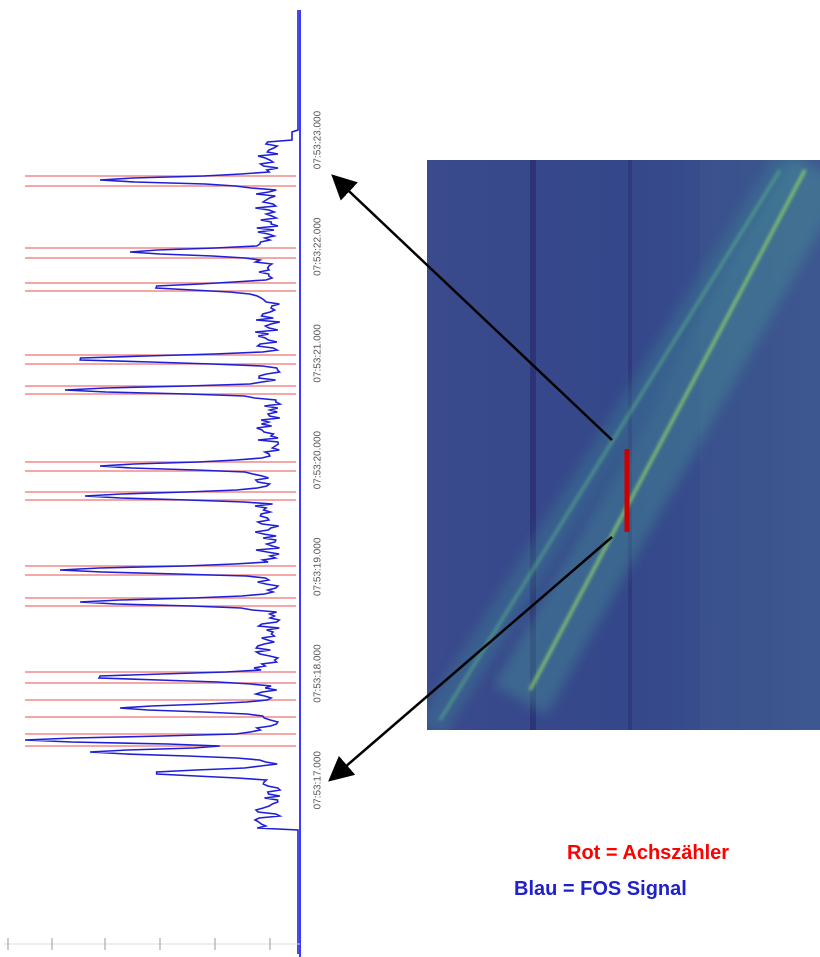 This screenshot has width=820, height=957. I want to click on legend-blue: Blau = FOS Signal, so click(600, 889).